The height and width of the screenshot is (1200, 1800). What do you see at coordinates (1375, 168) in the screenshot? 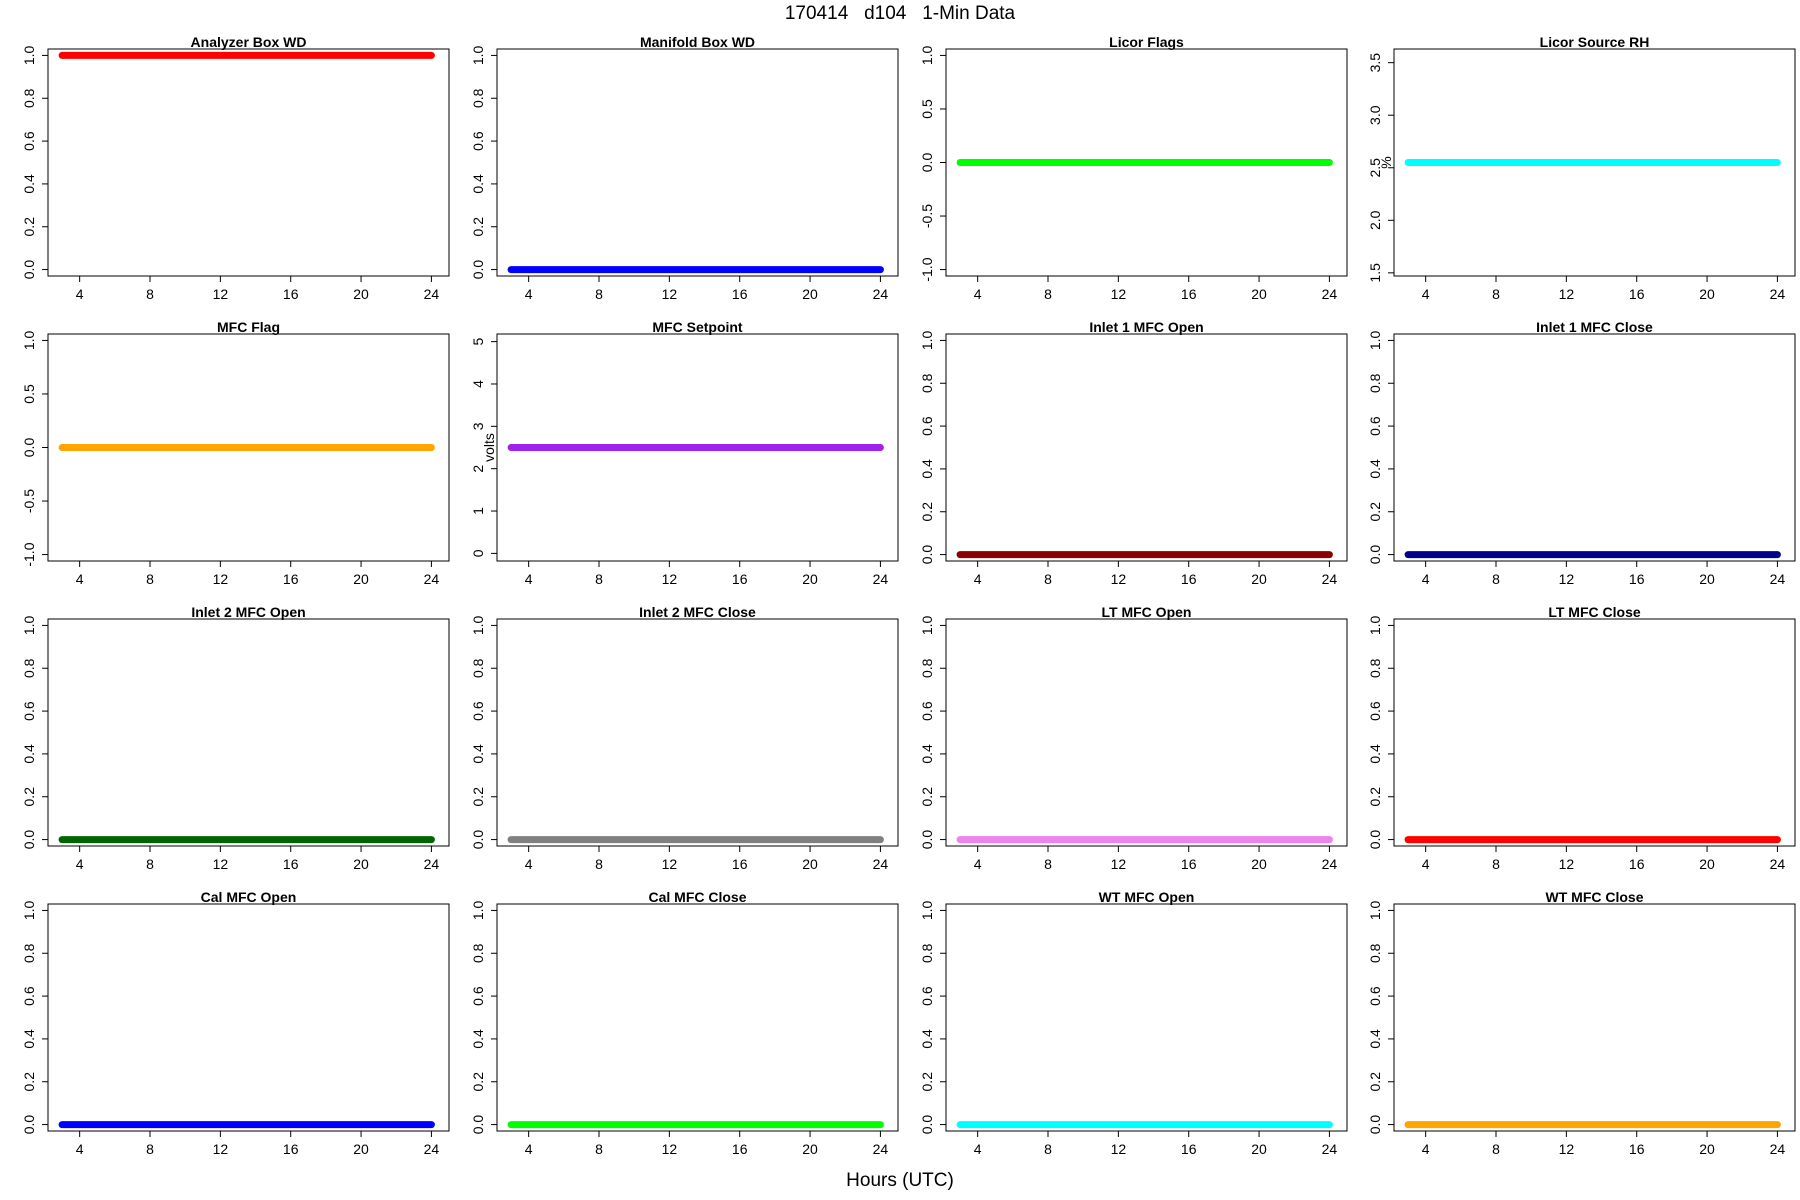
I see `y-tick-label: 2.5` at bounding box center [1375, 168].